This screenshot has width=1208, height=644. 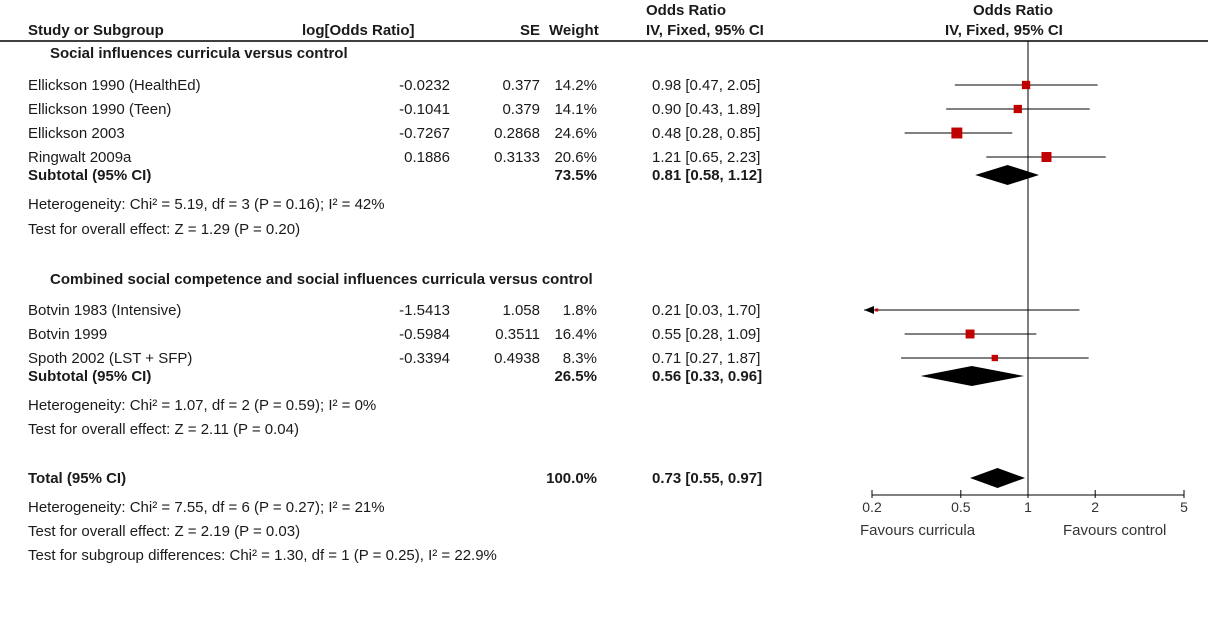 What do you see at coordinates (517, 334) in the screenshot?
I see `study-se: 0.3511` at bounding box center [517, 334].